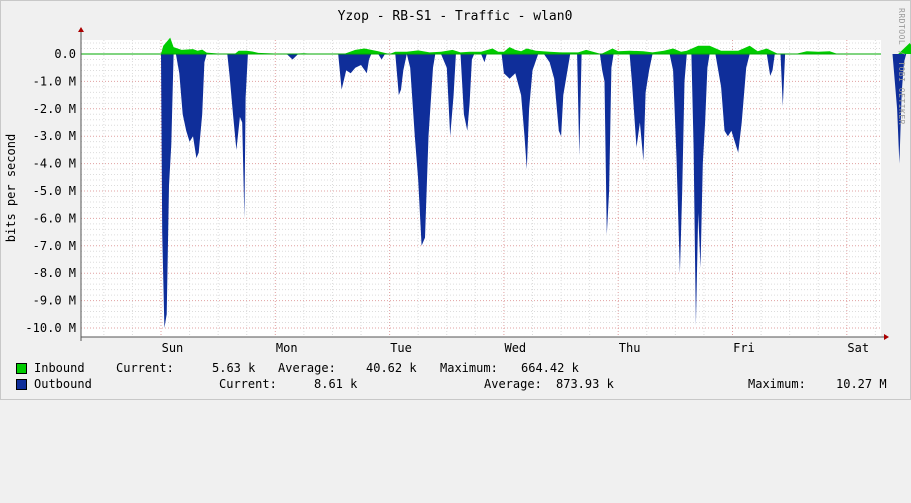 This screenshot has width=911, height=503. Describe the element at coordinates (585, 384) in the screenshot. I see `legend-outbound-average: 873.93 k` at that location.